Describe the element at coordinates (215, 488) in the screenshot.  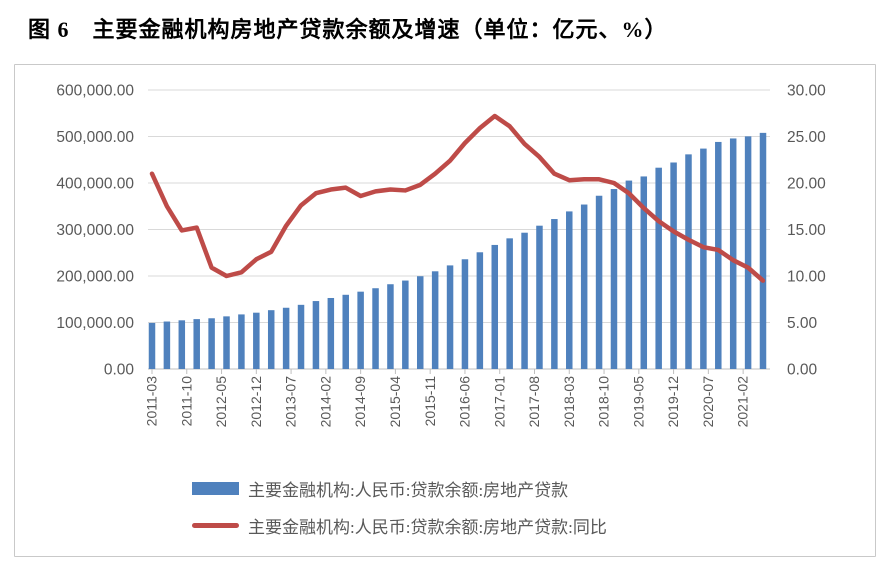
I see `bar-series-swatch` at that location.